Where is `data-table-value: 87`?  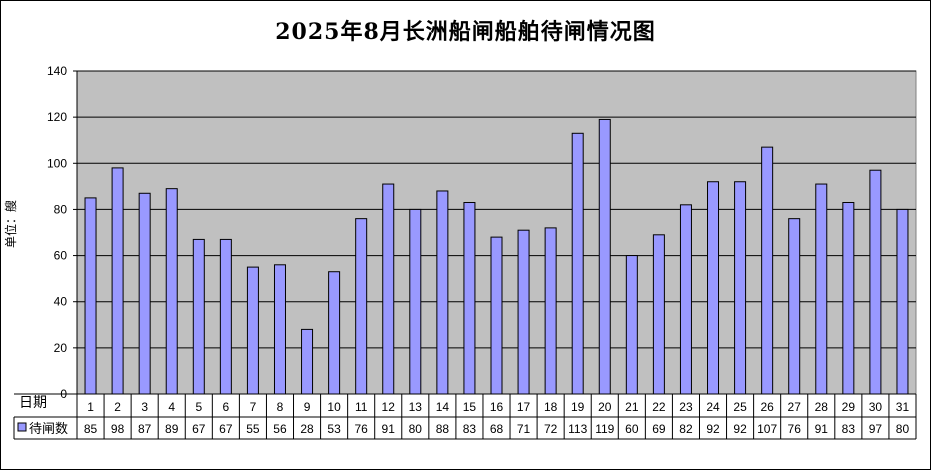
data-table-value: 87 is located at coordinates (145, 429).